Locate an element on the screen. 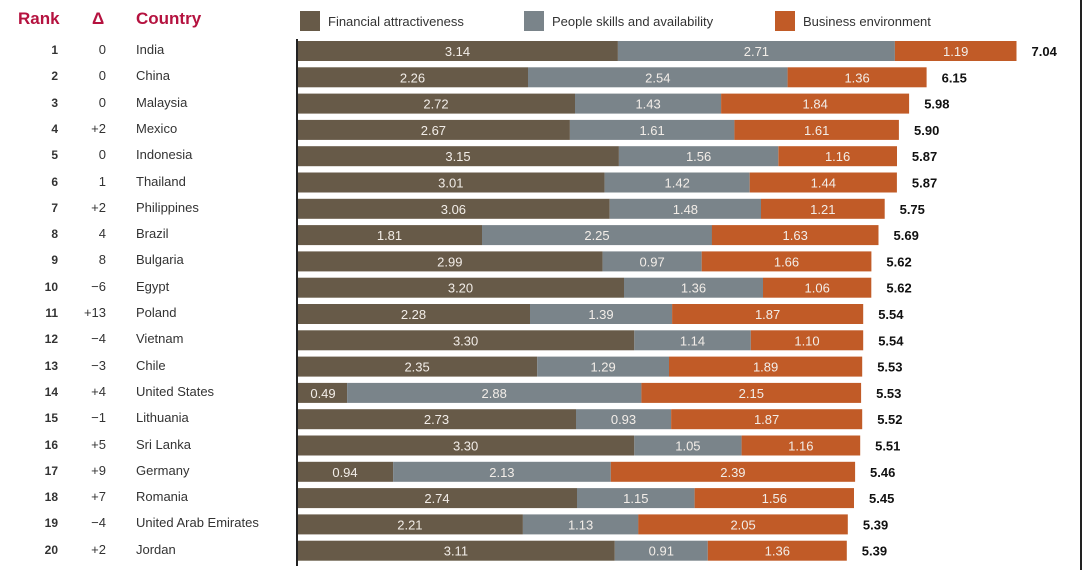  rank-value: 15 is located at coordinates (51, 418).